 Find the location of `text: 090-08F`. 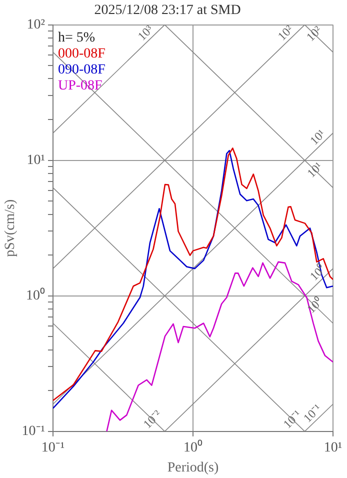

text: 090-08F is located at coordinates (82, 70).